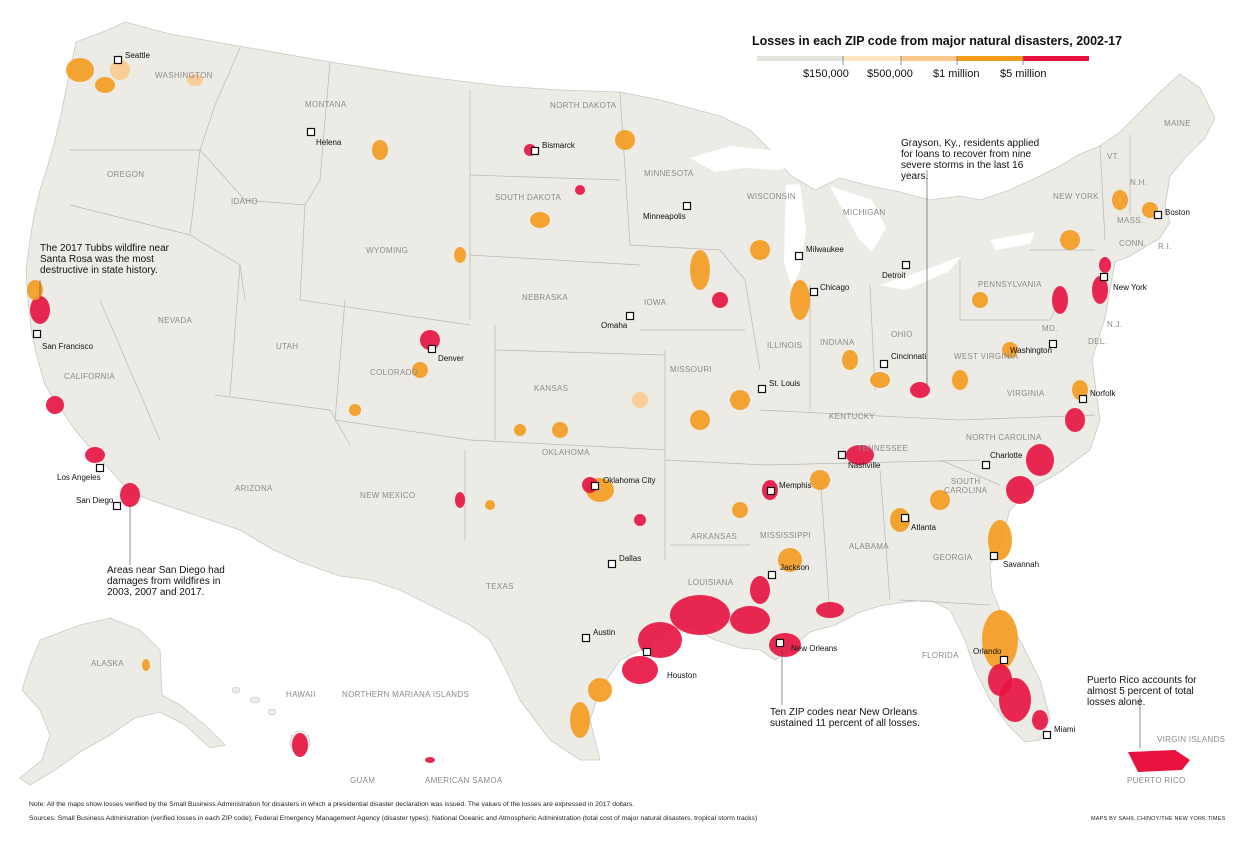  What do you see at coordinates (1130, 287) in the screenshot?
I see `city-label-new-york: New York` at bounding box center [1130, 287].